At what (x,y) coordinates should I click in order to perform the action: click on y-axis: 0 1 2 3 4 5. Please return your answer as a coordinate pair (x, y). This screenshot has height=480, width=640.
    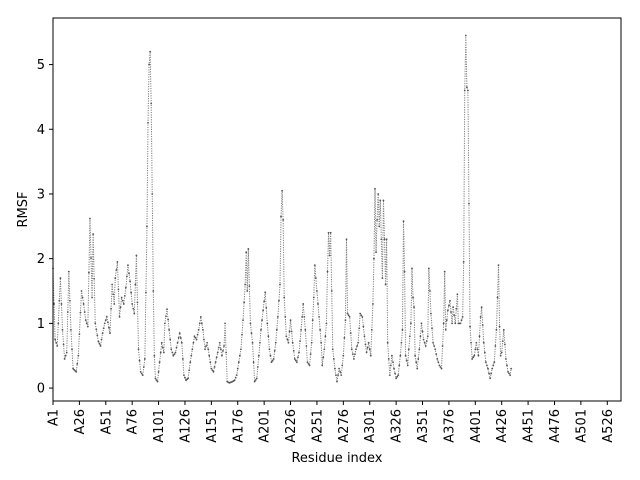
    Looking at the image, I should click on (45, 227).